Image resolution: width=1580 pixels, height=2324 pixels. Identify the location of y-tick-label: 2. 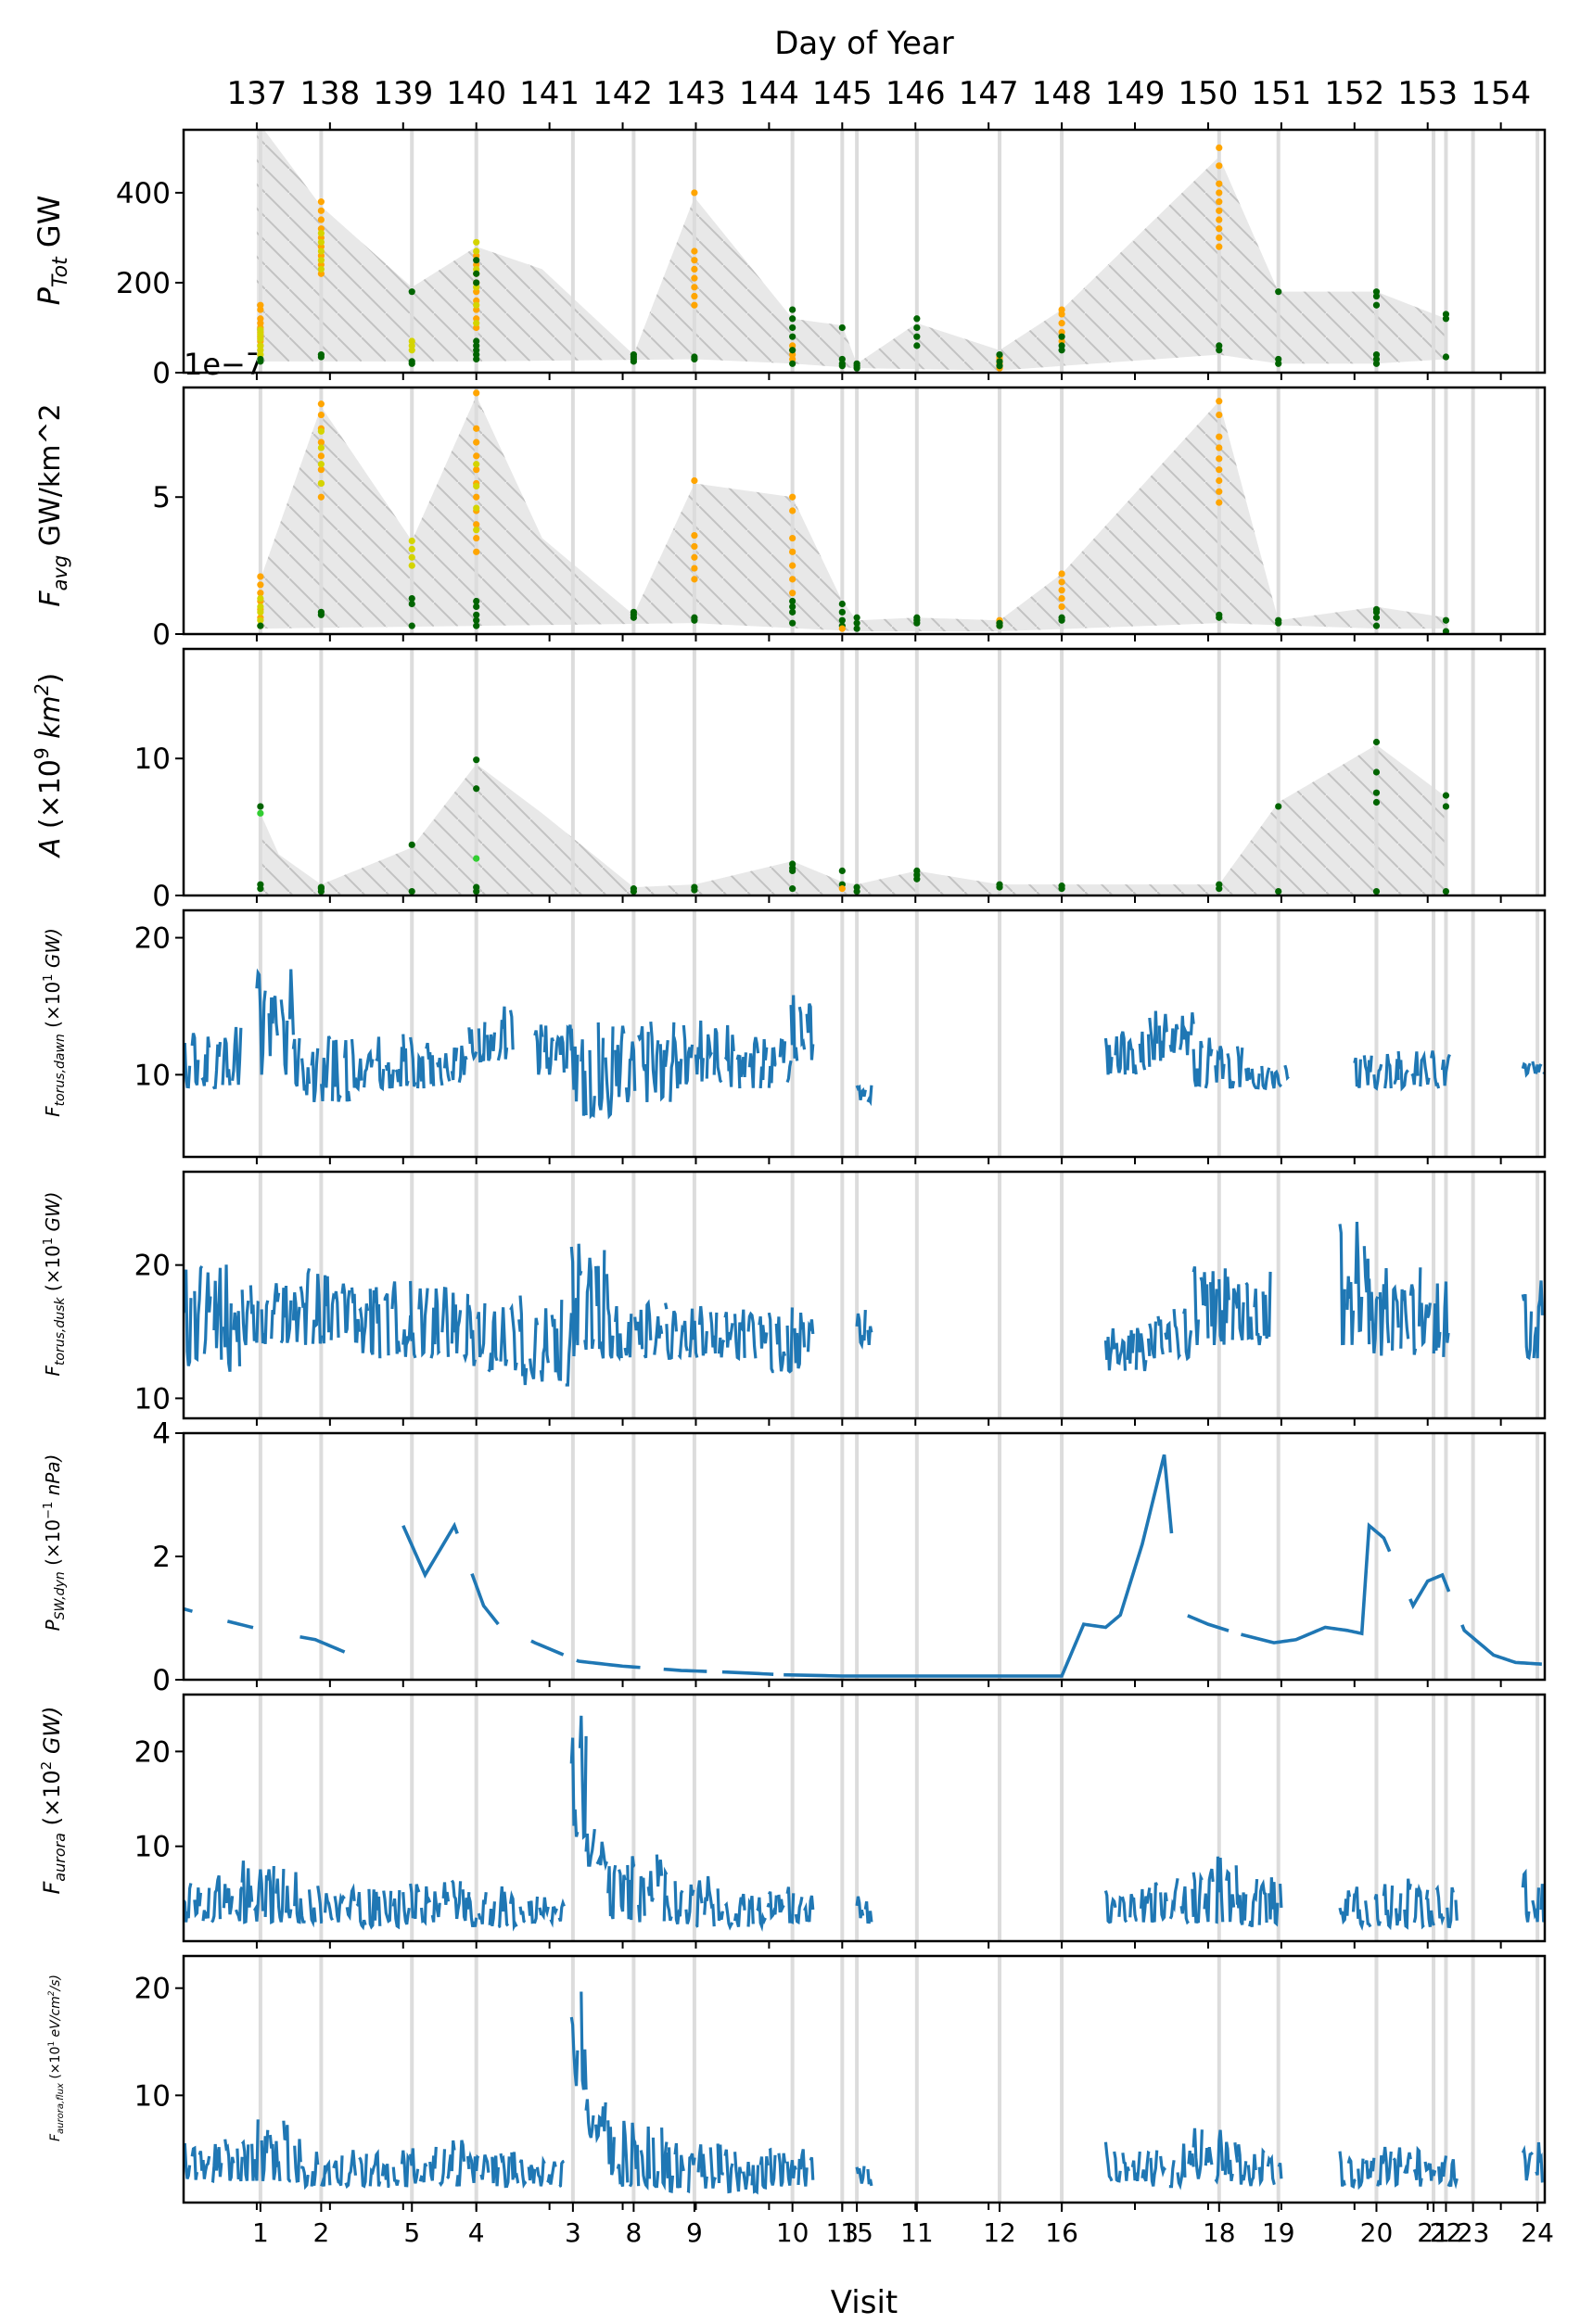
(161, 1557).